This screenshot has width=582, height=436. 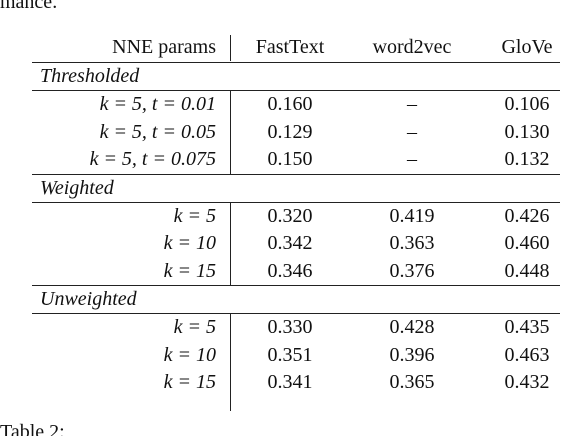 I want to click on cell: 0.419, so click(x=412, y=215).